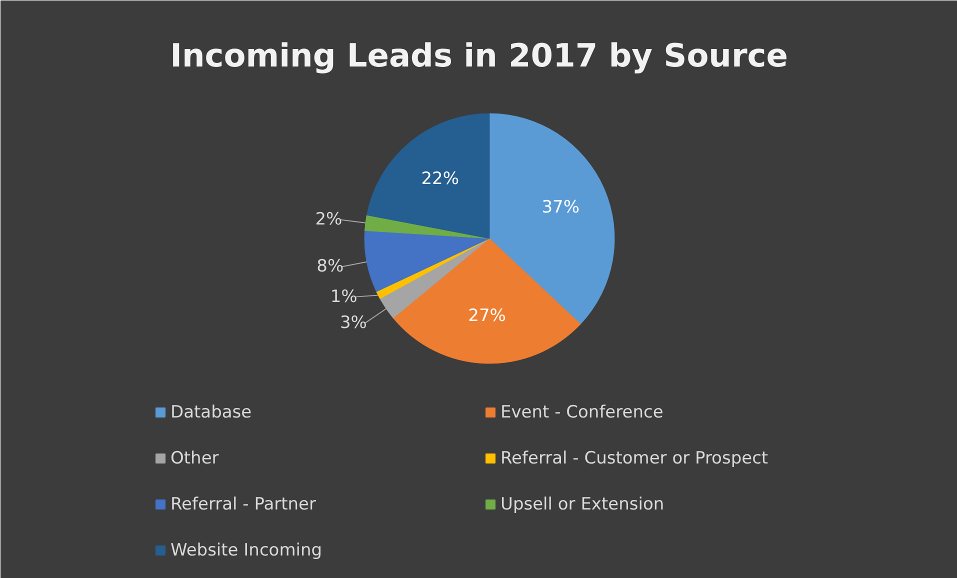 This screenshot has height=578, width=957. Describe the element at coordinates (330, 266) in the screenshot. I see `data-label: 8%` at that location.